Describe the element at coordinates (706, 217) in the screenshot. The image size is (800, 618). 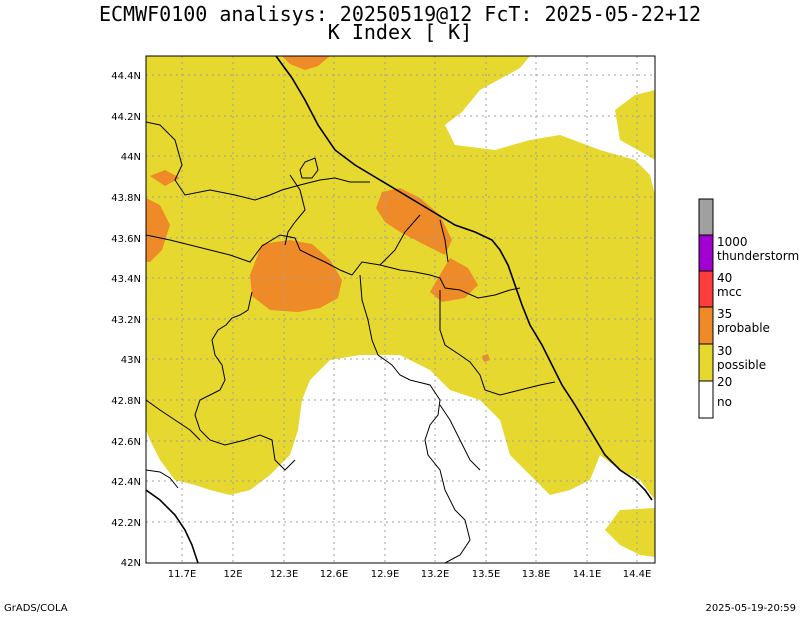
I see `legend-swatch-above` at that location.